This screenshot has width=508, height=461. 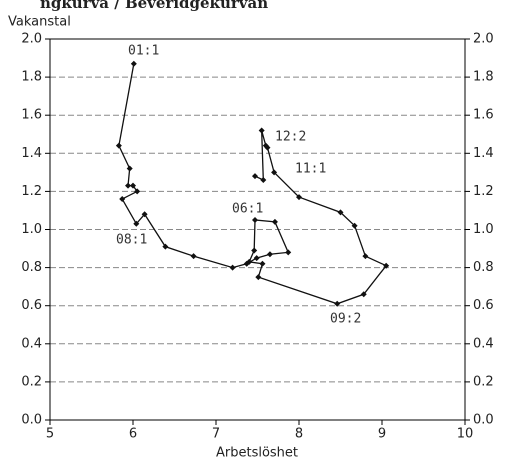 I want to click on x-tick-label: 10, so click(x=465, y=434).